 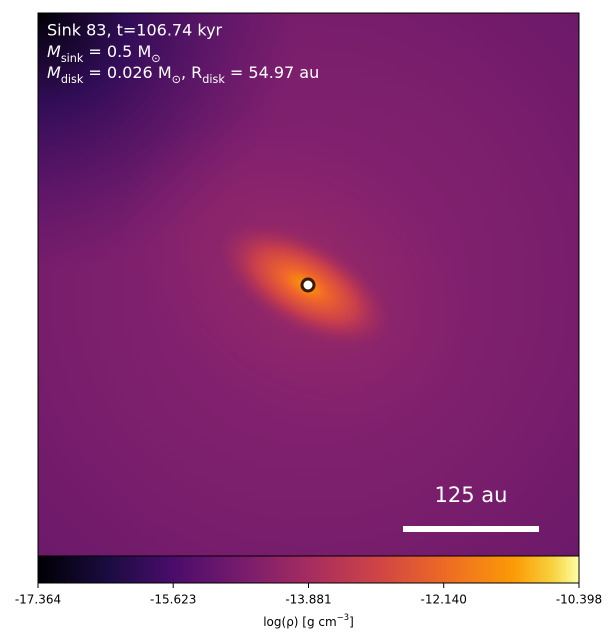 I want to click on annotation: Mdisk = 0.026 M⊙, Rdisk = 54.97 au, so click(x=183, y=74).